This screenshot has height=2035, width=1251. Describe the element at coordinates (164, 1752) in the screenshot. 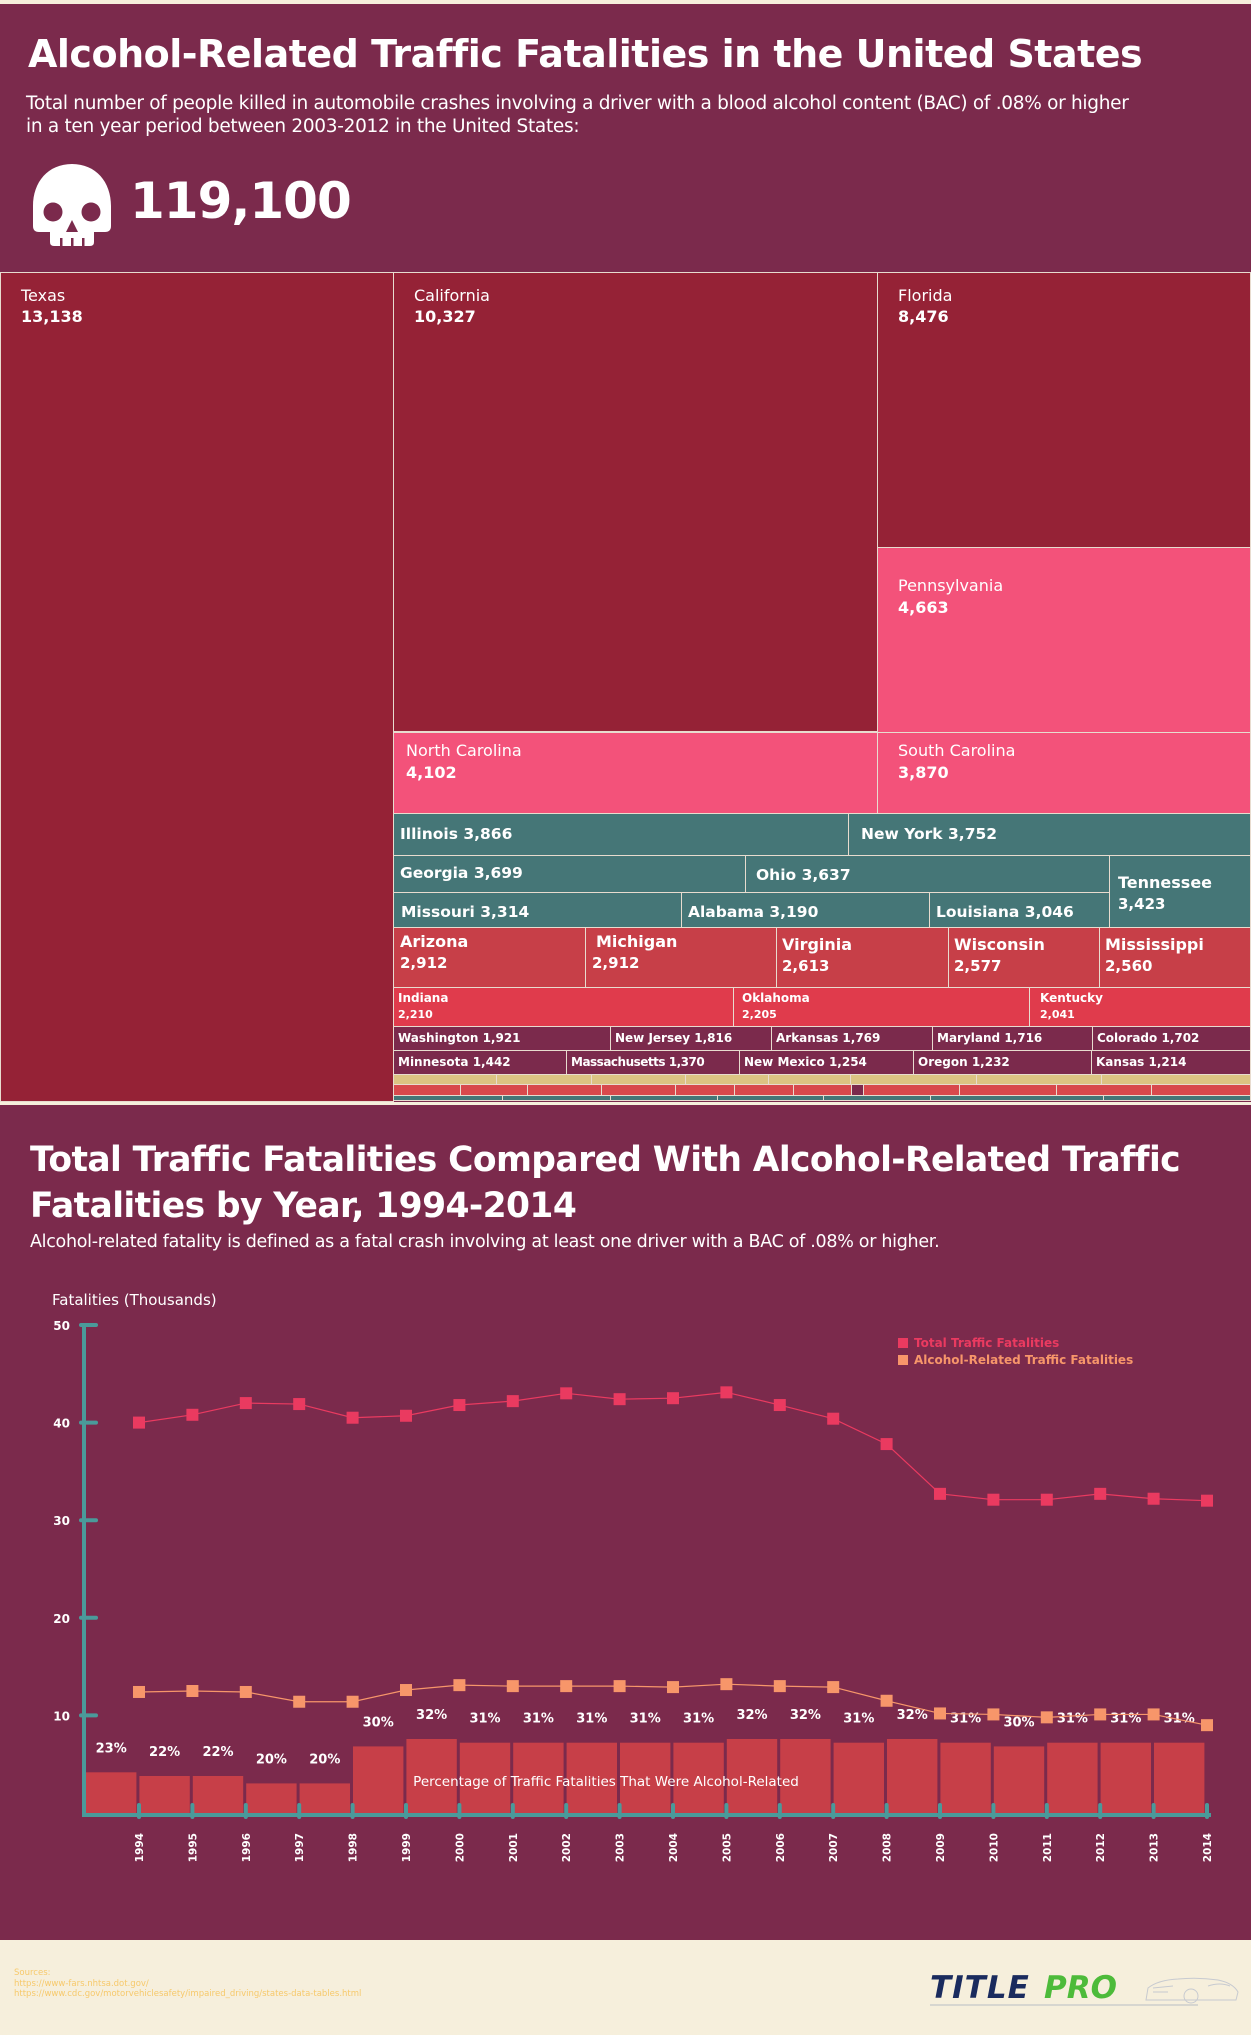

I see `percentage-label: 22%` at that location.